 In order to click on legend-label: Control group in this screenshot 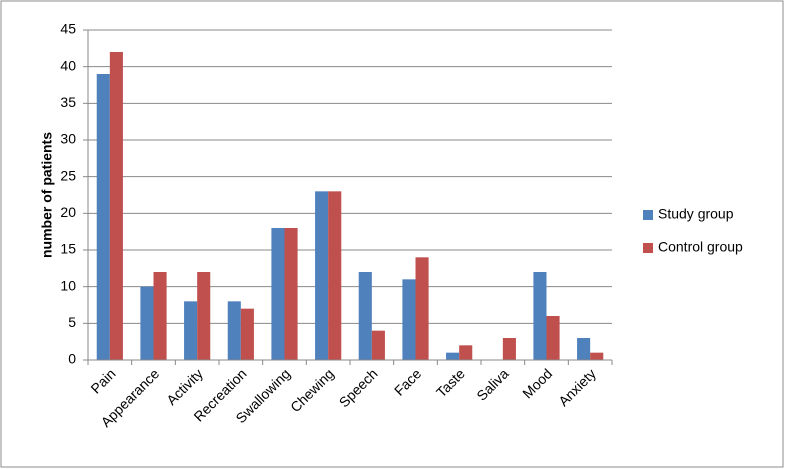, I will do `click(700, 247)`.